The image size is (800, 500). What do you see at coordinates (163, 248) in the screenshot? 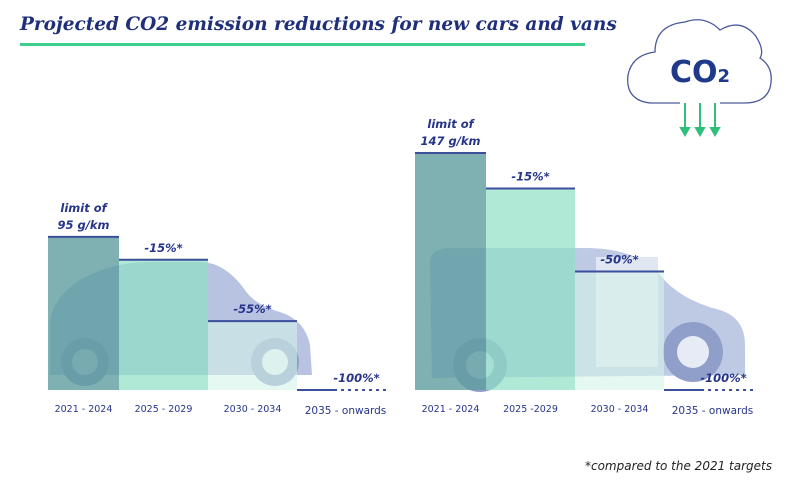
I see `cars-annotation-1: -15%*` at bounding box center [163, 248].